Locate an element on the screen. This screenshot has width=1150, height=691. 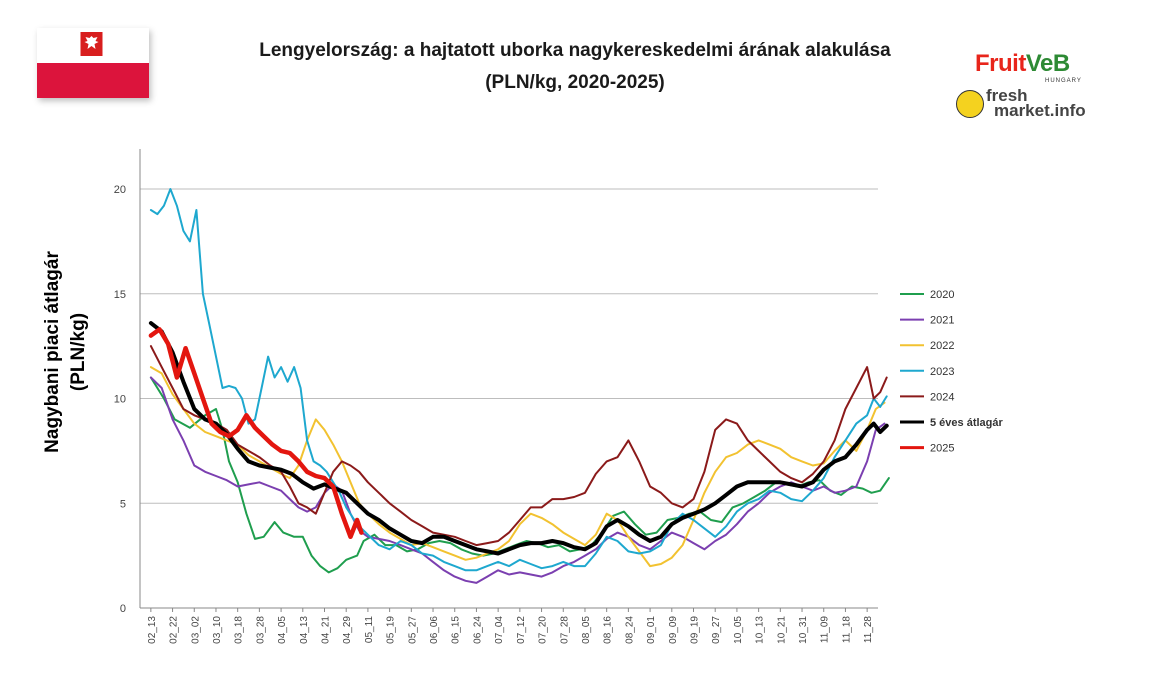
poland-flag is located at coordinates (93, 63).